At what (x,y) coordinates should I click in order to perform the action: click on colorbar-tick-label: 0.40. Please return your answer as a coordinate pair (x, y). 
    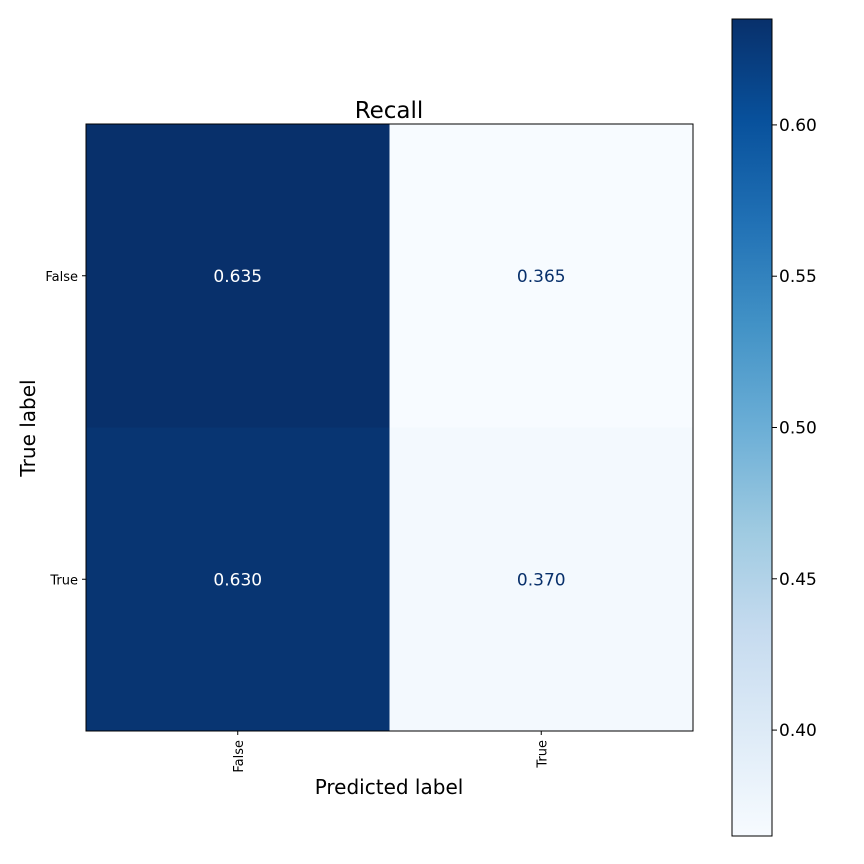
    Looking at the image, I should click on (798, 731).